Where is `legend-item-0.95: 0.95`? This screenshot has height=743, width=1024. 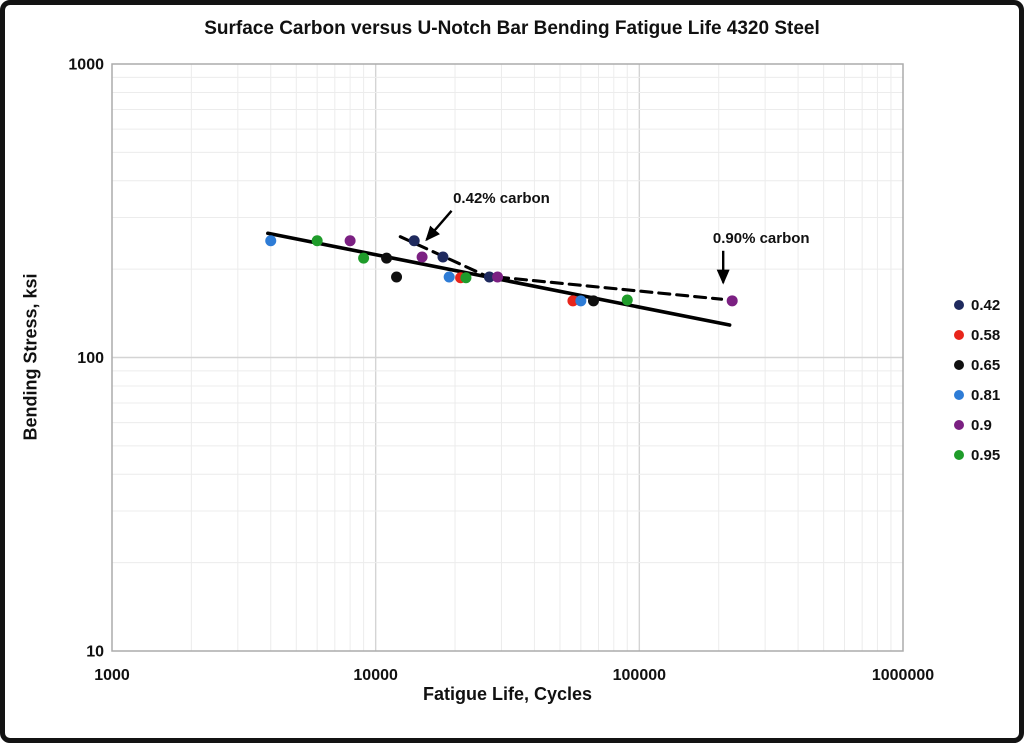
legend-item-0.95: 0.95 is located at coordinates (977, 455).